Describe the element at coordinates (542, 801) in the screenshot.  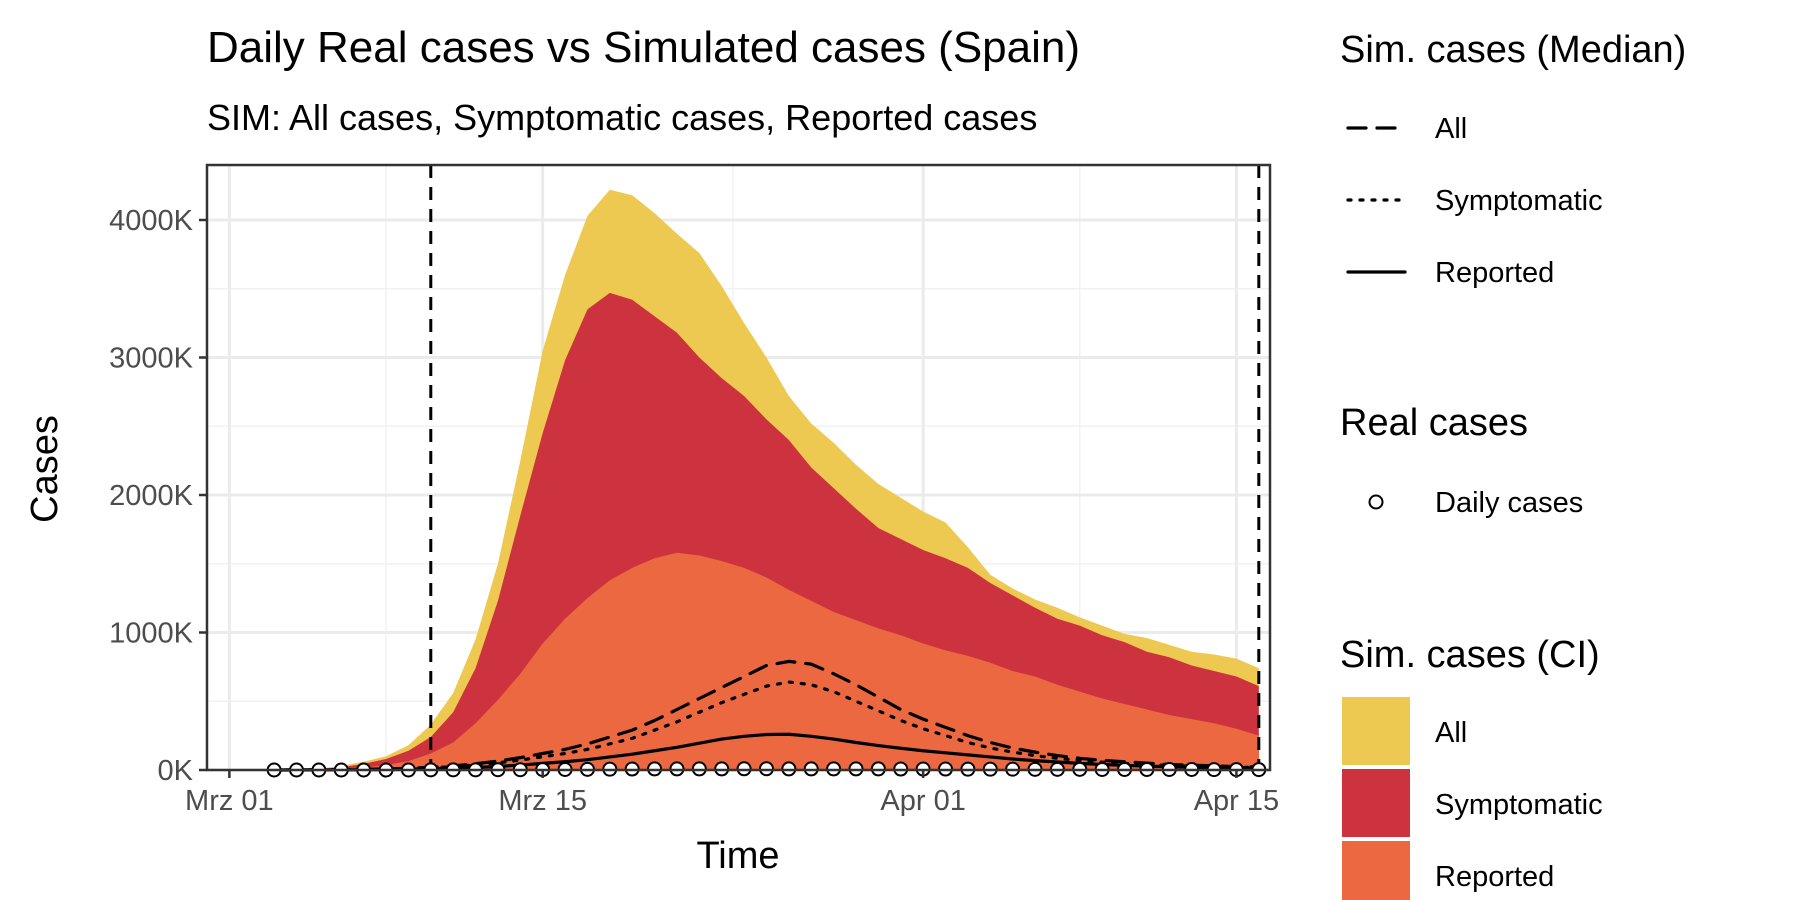
I see `x-tick-label: Mrz 15` at that location.